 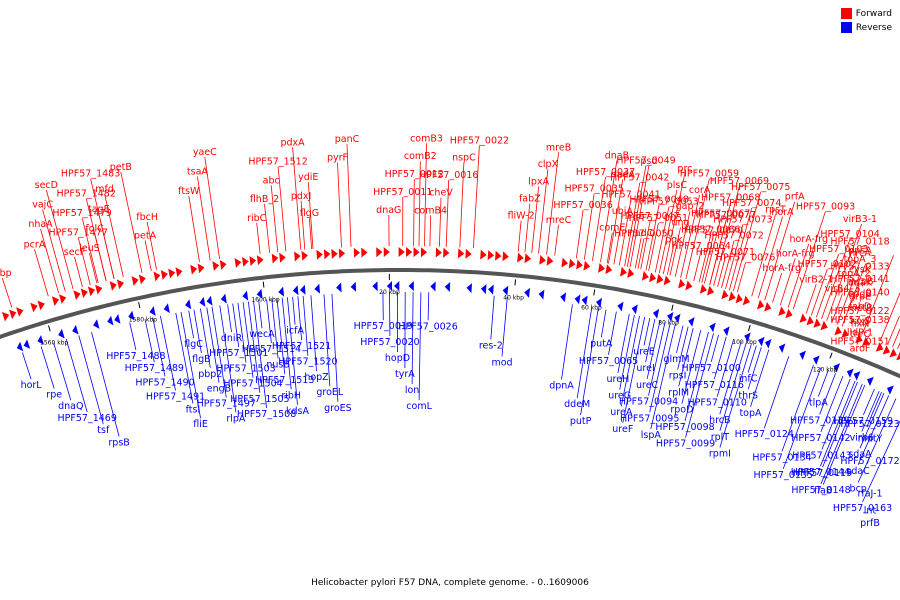 I want to click on reverse-gene-label: rfaJ-1, so click(x=869, y=493).